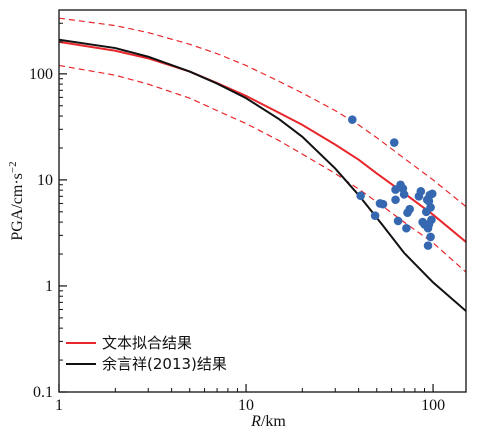  I want to click on x-tick-label: 100, so click(433, 405).